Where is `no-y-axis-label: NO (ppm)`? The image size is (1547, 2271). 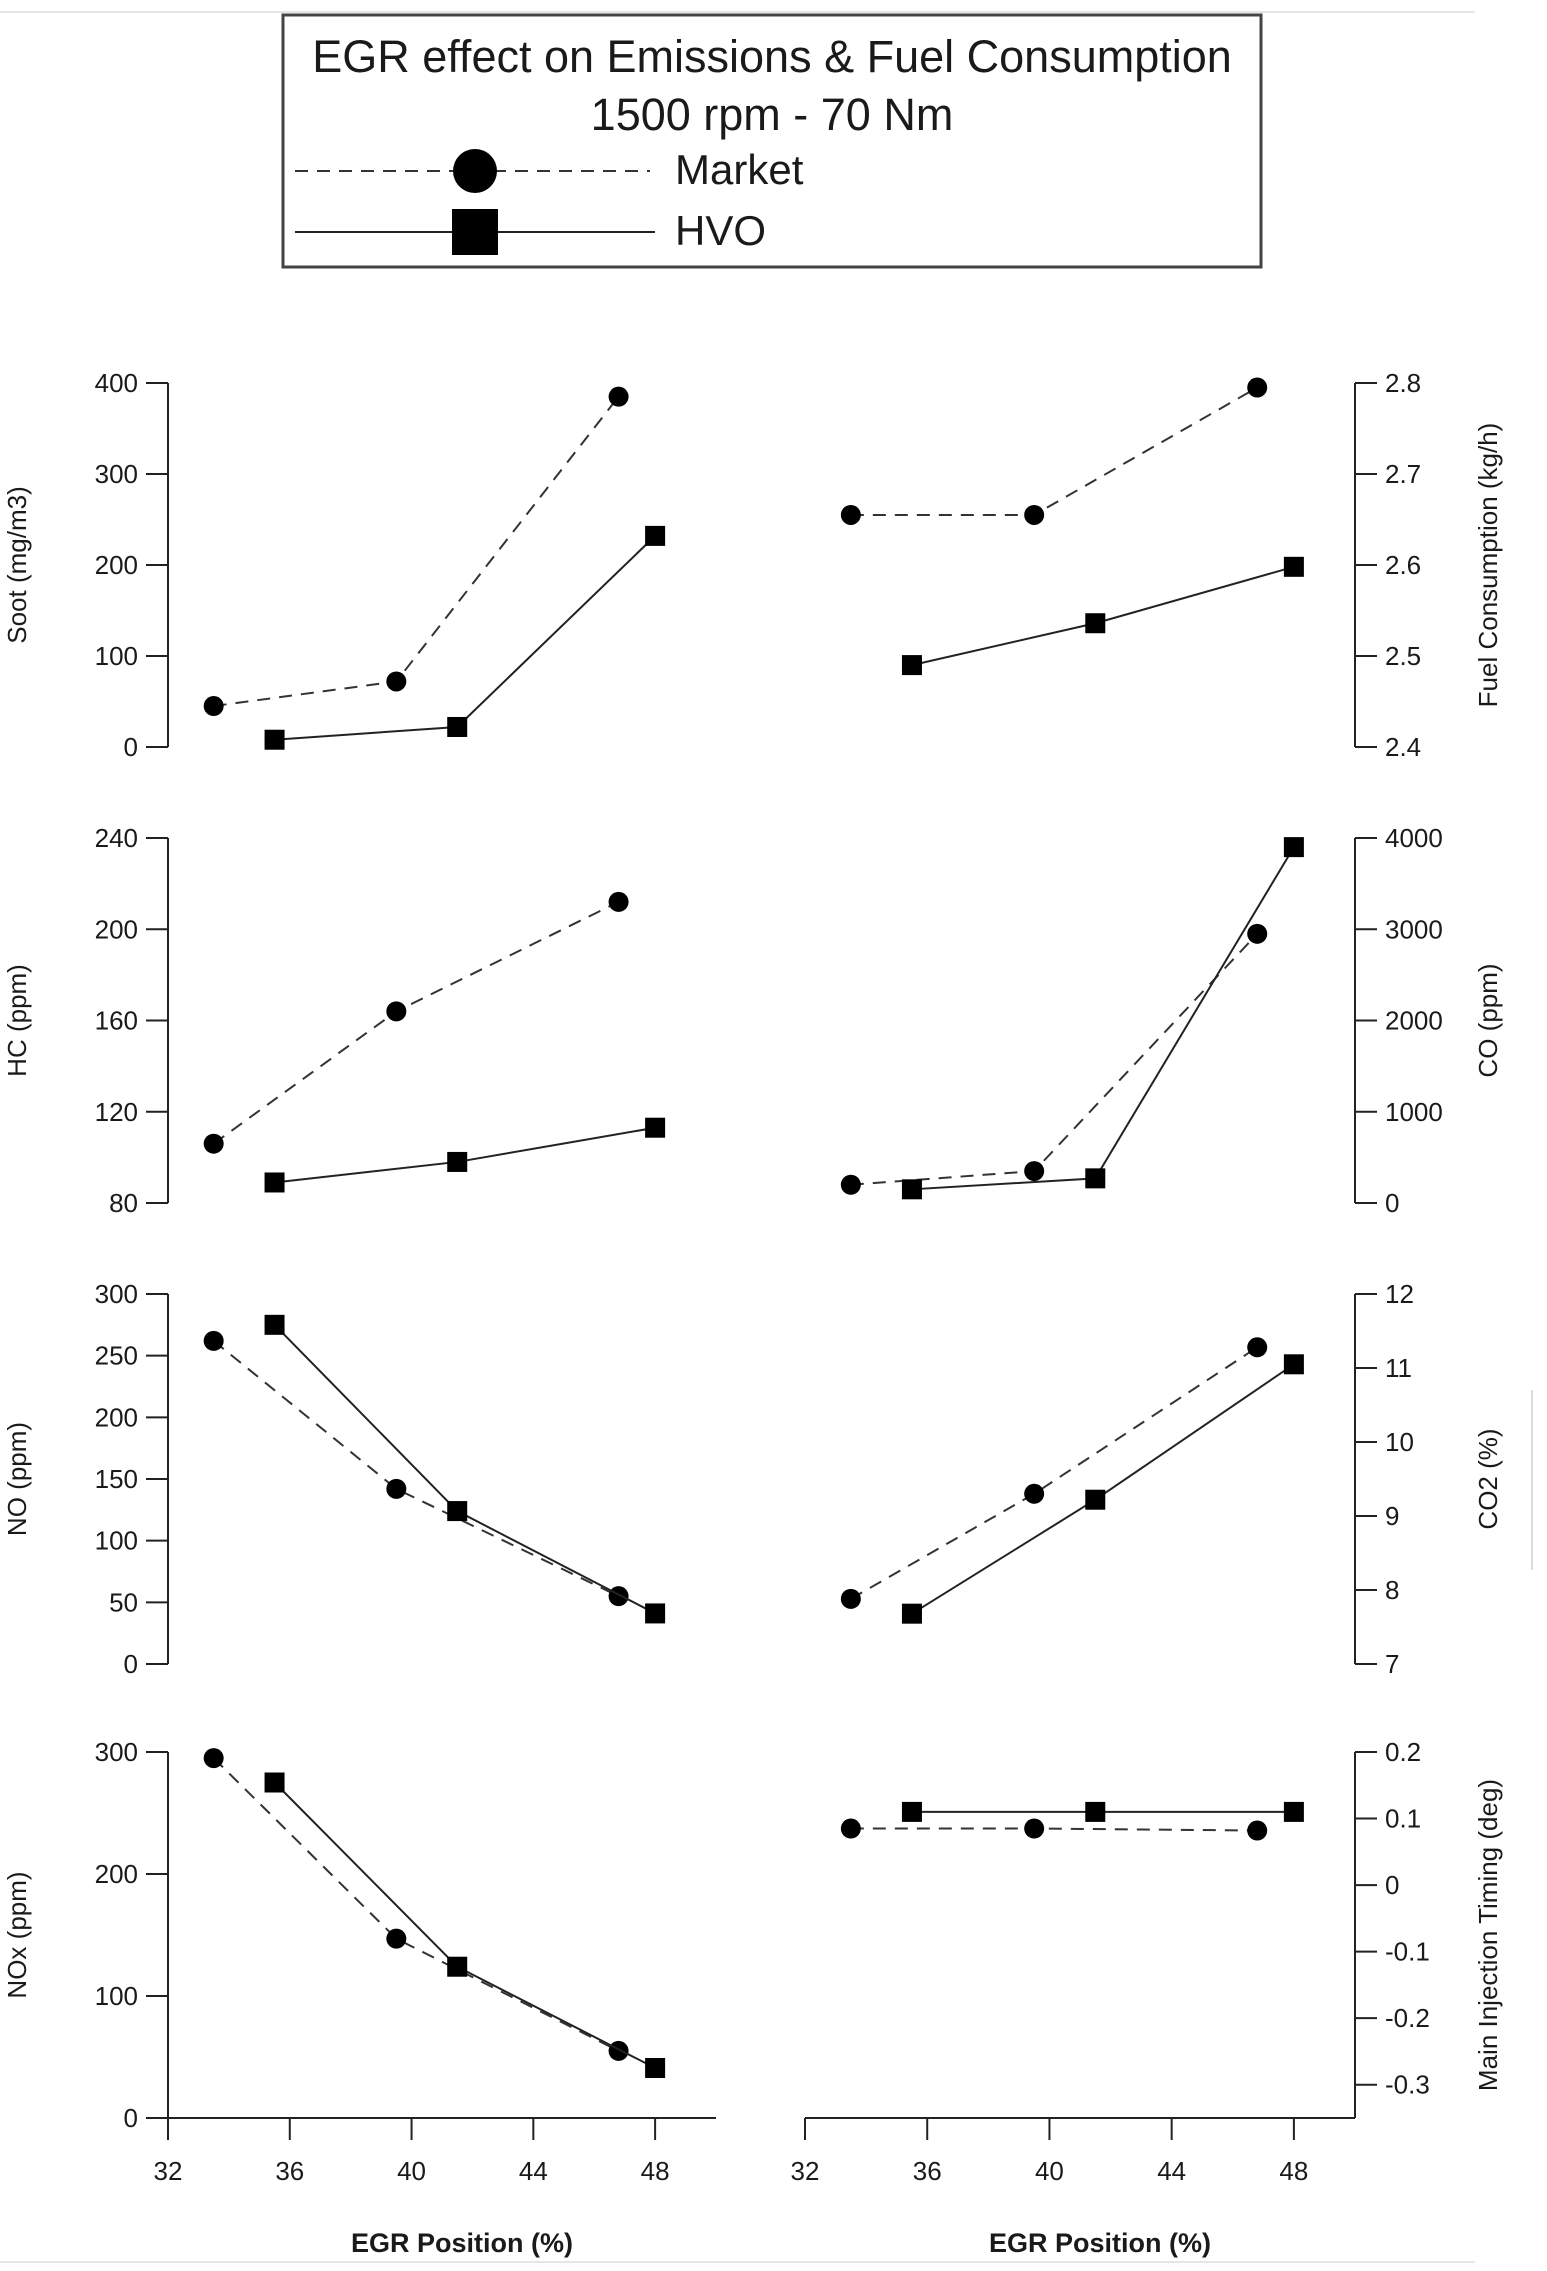 no-y-axis-label: NO (ppm) is located at coordinates (17, 1479).